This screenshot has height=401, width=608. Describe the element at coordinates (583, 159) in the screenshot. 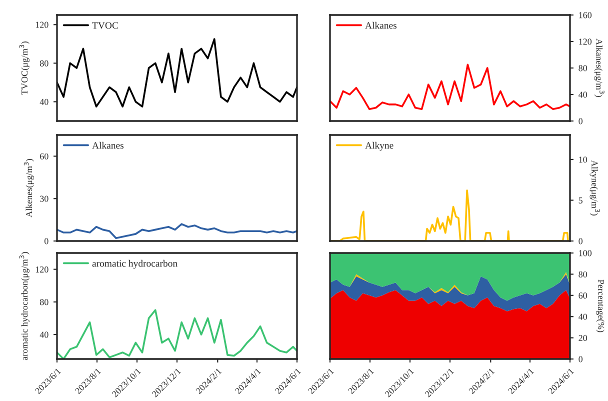

I see `y-tick-label: 10` at that location.